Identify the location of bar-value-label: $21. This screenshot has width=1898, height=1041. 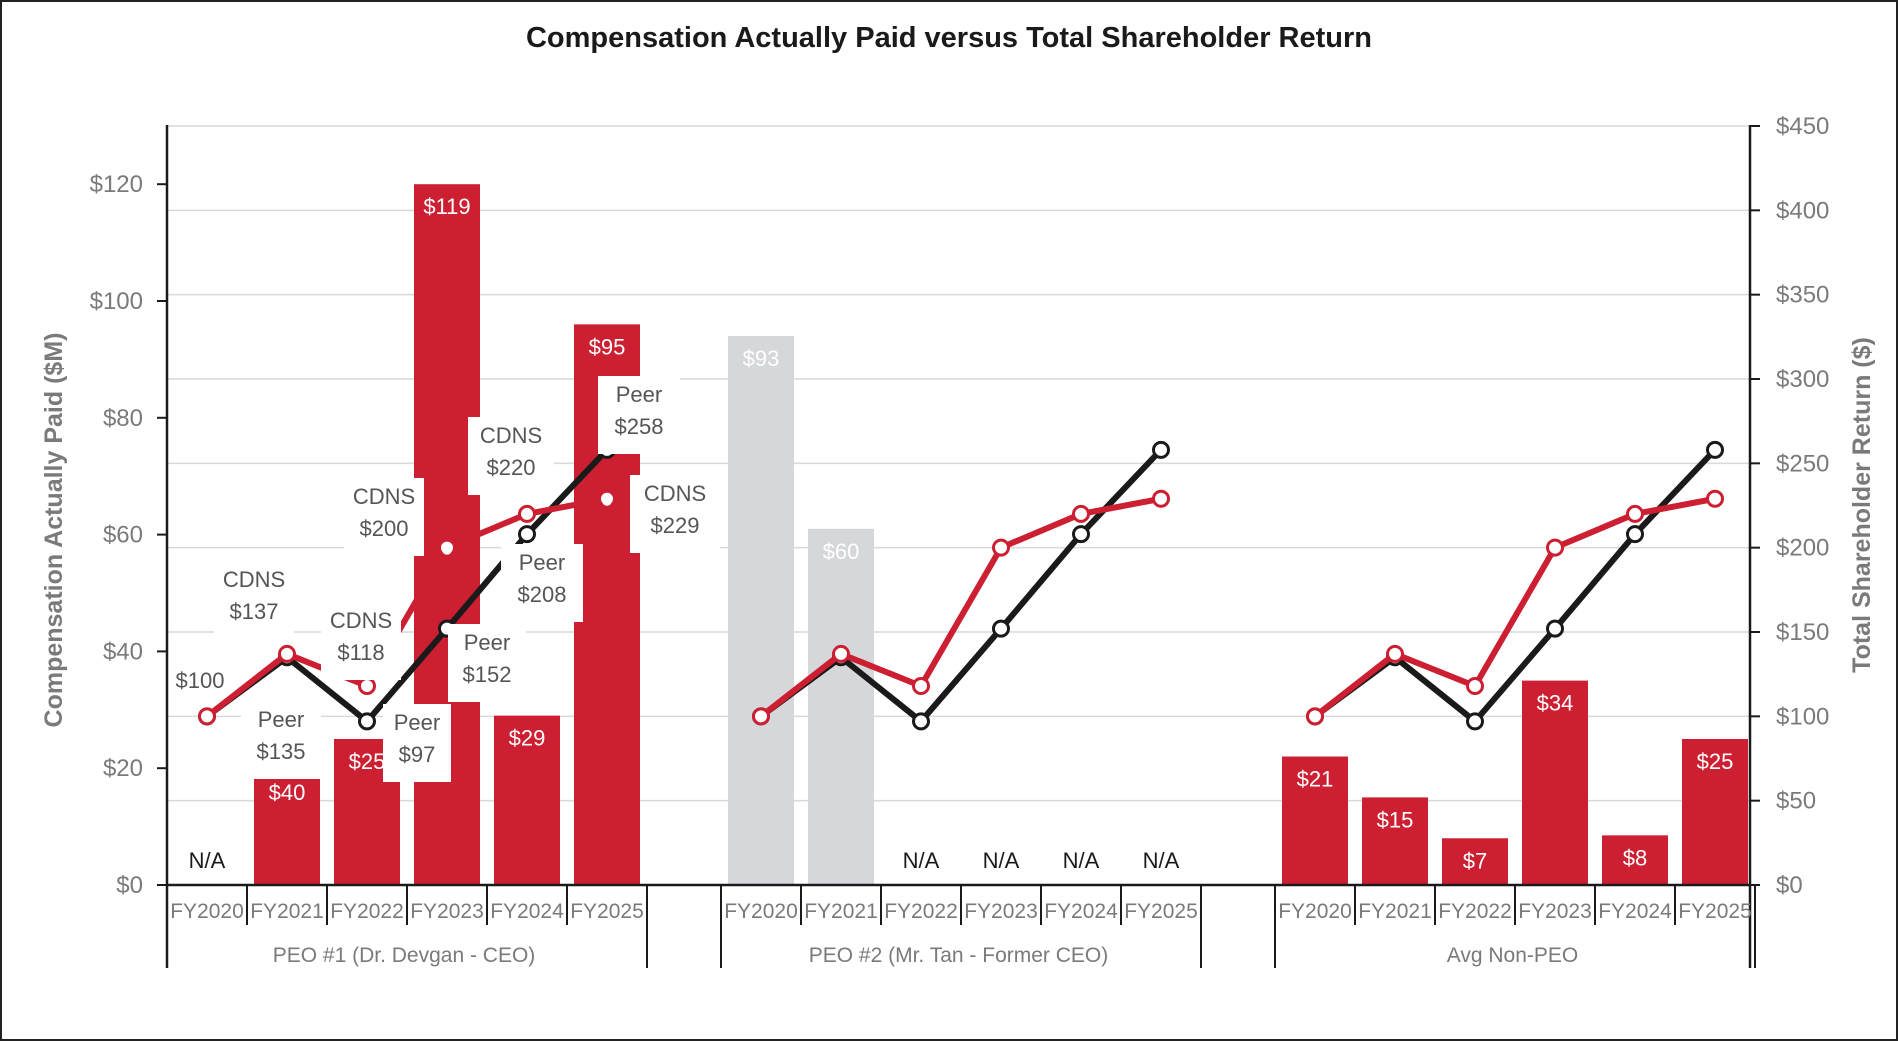
(1315, 779).